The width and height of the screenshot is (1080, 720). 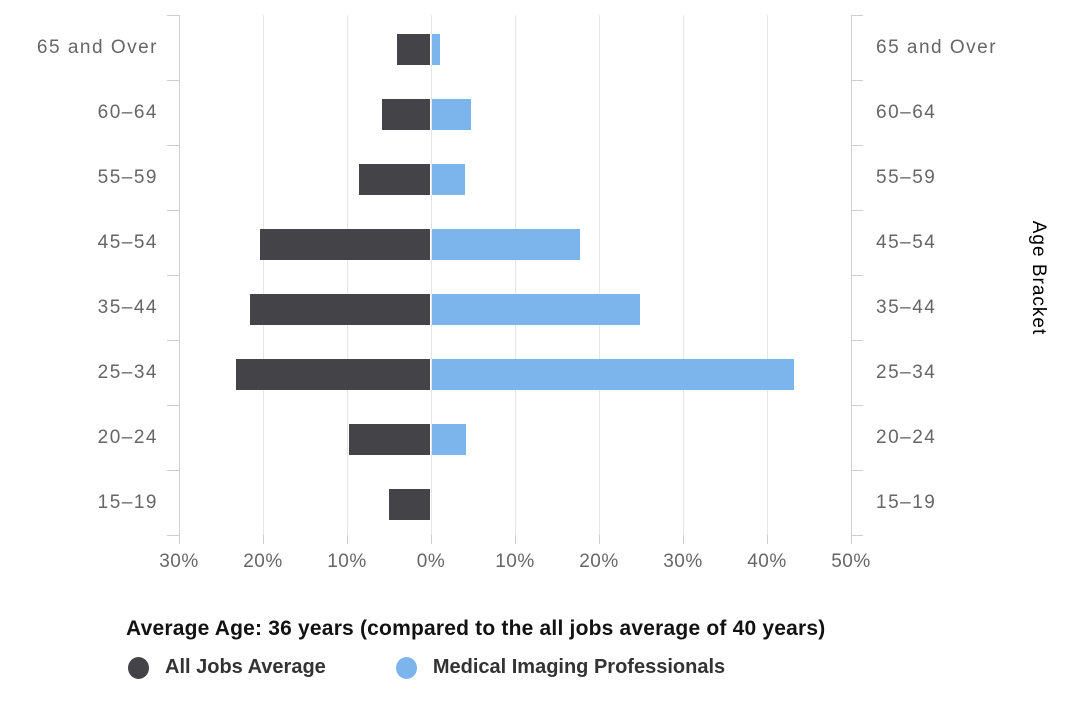 I want to click on category-label-left: 35–44, so click(x=127, y=307).